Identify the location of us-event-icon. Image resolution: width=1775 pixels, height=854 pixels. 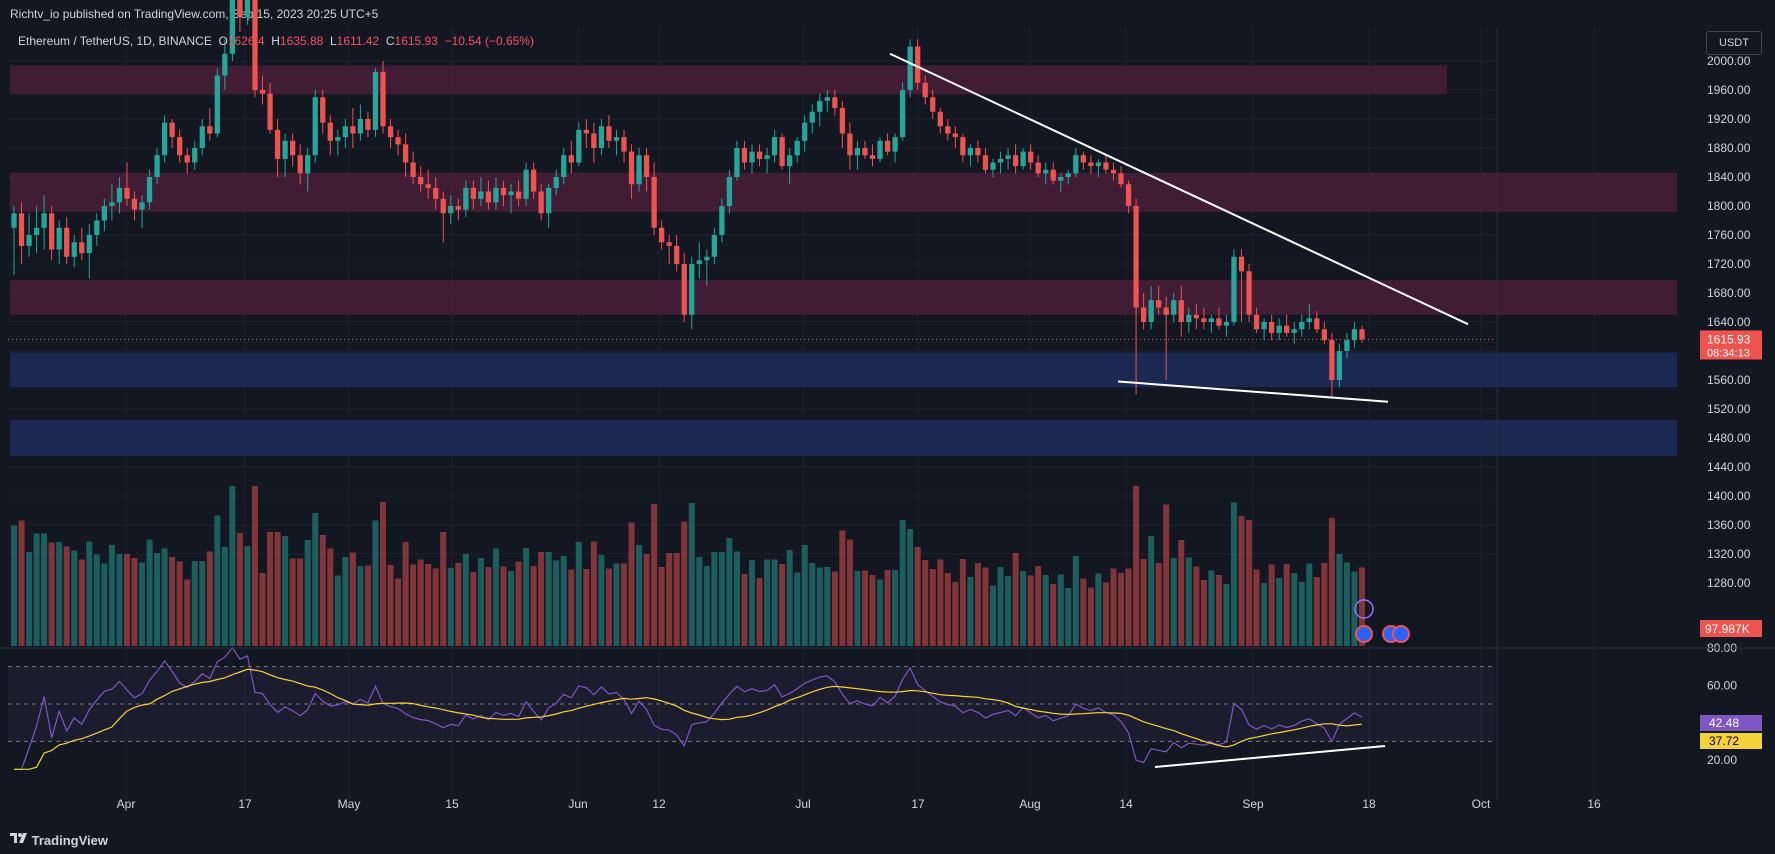
(1364, 634).